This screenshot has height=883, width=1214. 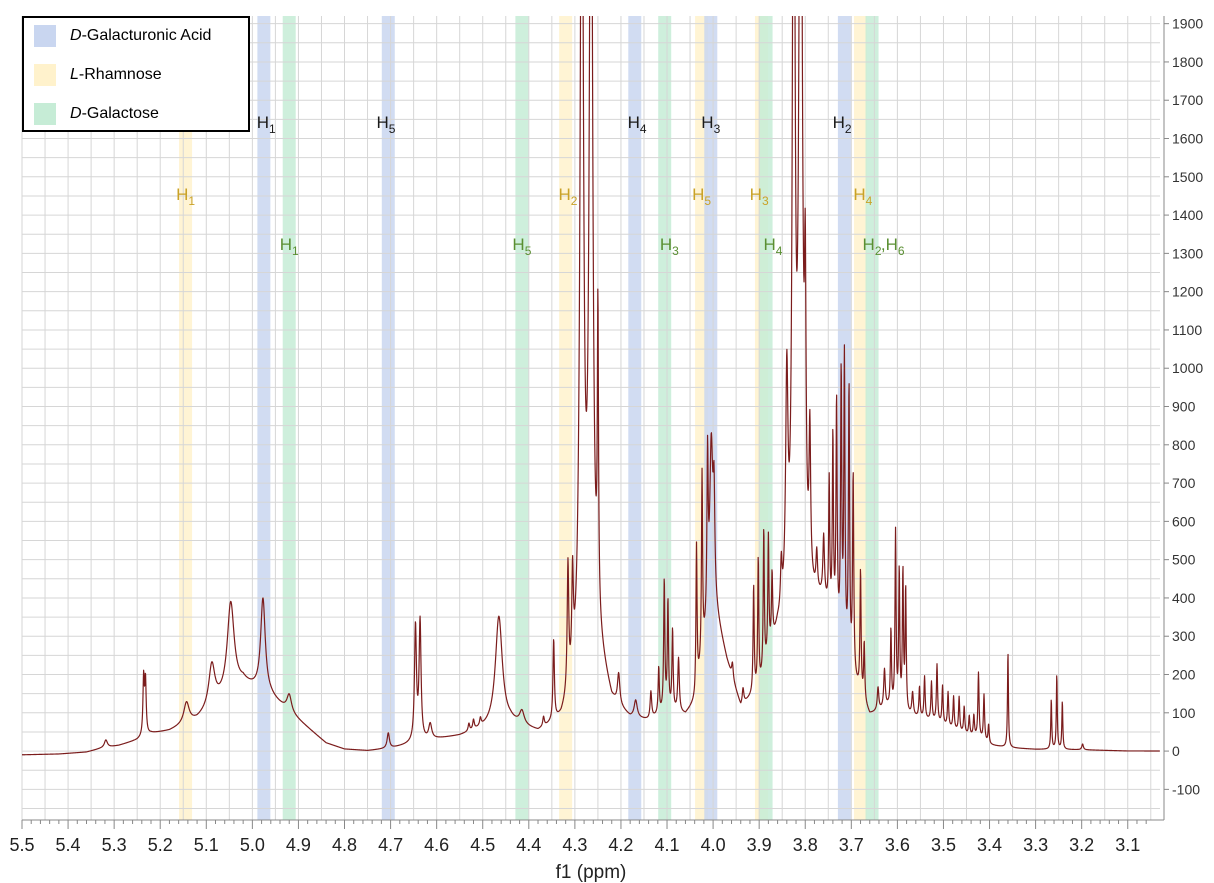 What do you see at coordinates (21, 845) in the screenshot?
I see `x-tick-label: 5.5` at bounding box center [21, 845].